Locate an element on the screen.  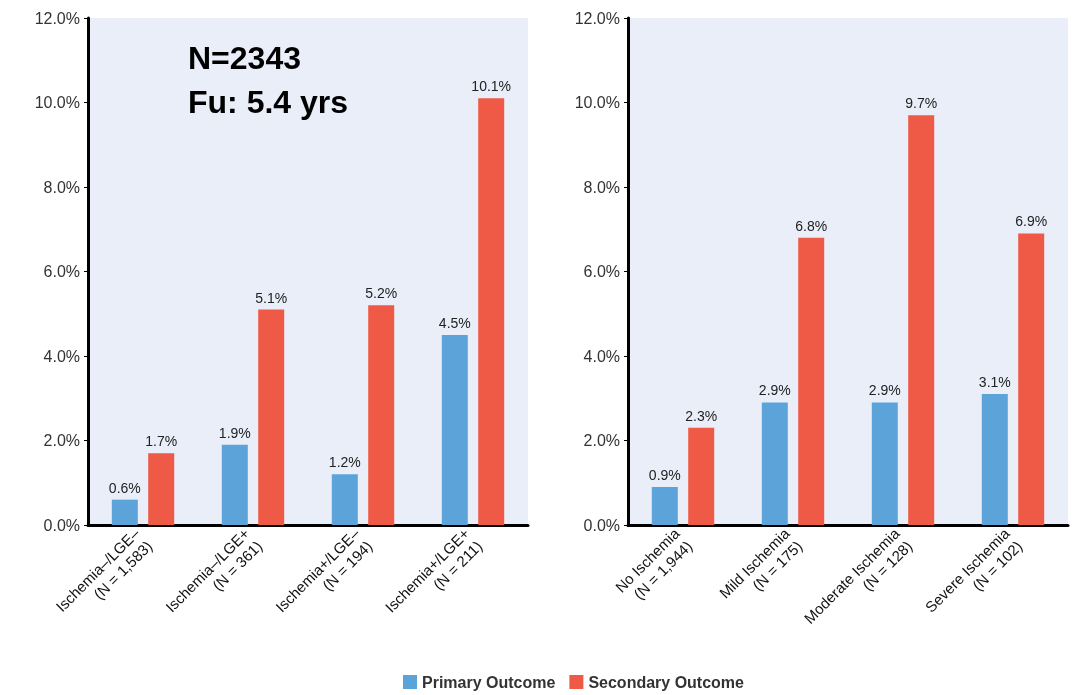
data-label: 2.3% is located at coordinates (701, 415).